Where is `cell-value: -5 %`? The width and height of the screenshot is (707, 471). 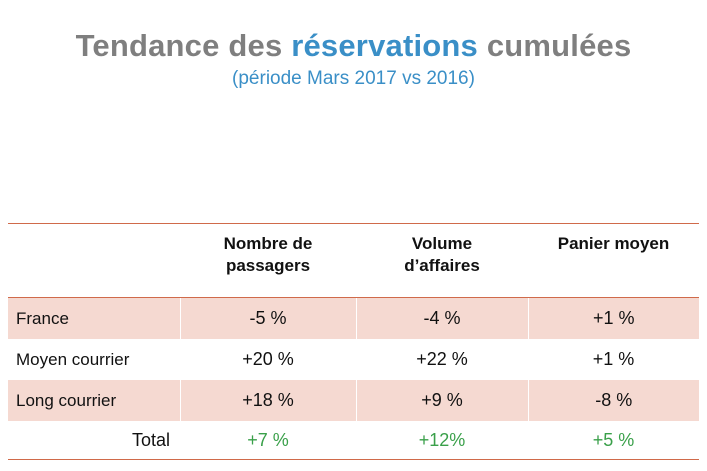 cell-value: -5 % is located at coordinates (267, 318).